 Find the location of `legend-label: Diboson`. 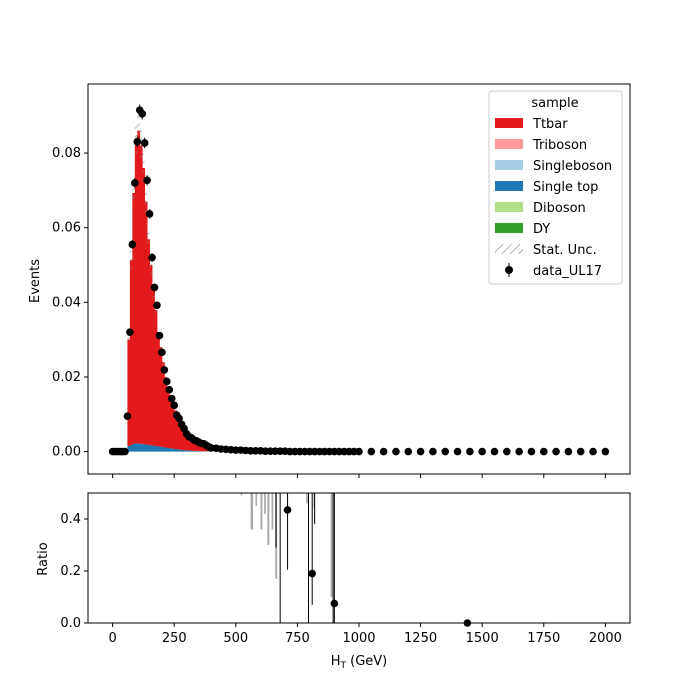

legend-label: Diboson is located at coordinates (559, 208).